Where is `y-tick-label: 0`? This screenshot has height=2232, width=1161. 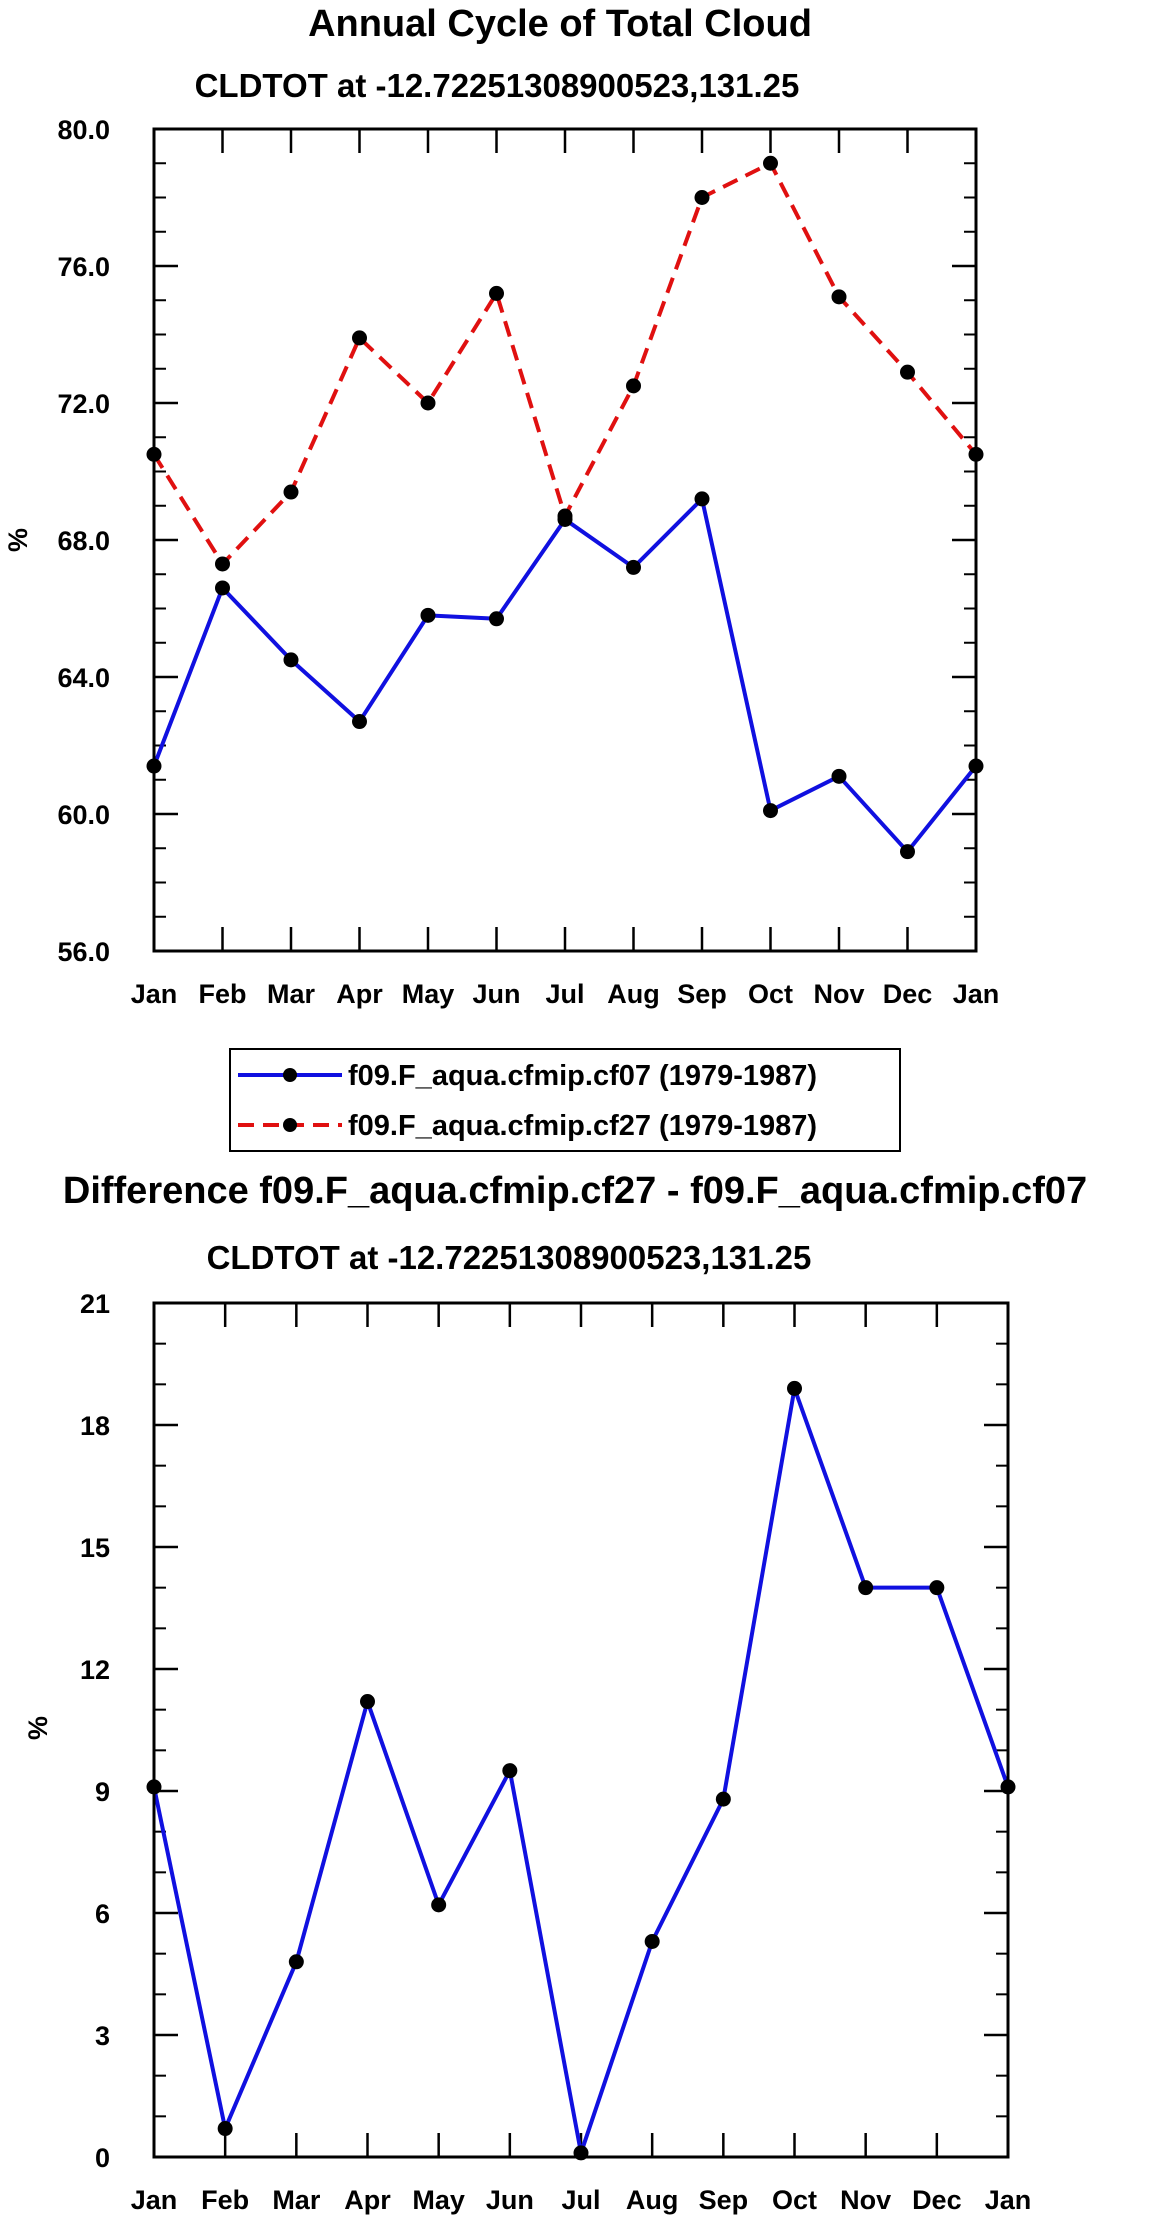
y-tick-label: 0 is located at coordinates (102, 2158).